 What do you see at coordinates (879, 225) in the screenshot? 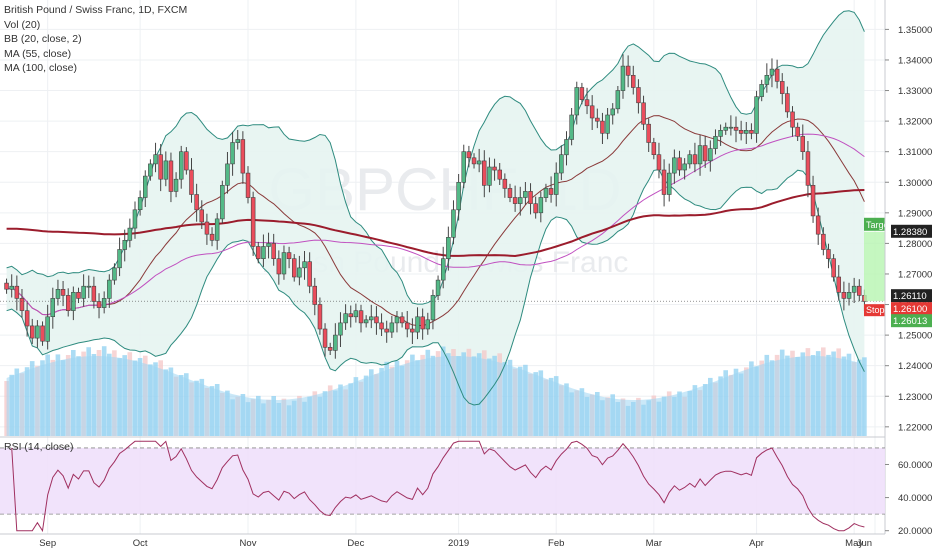
I see `target-label: Target` at bounding box center [879, 225].